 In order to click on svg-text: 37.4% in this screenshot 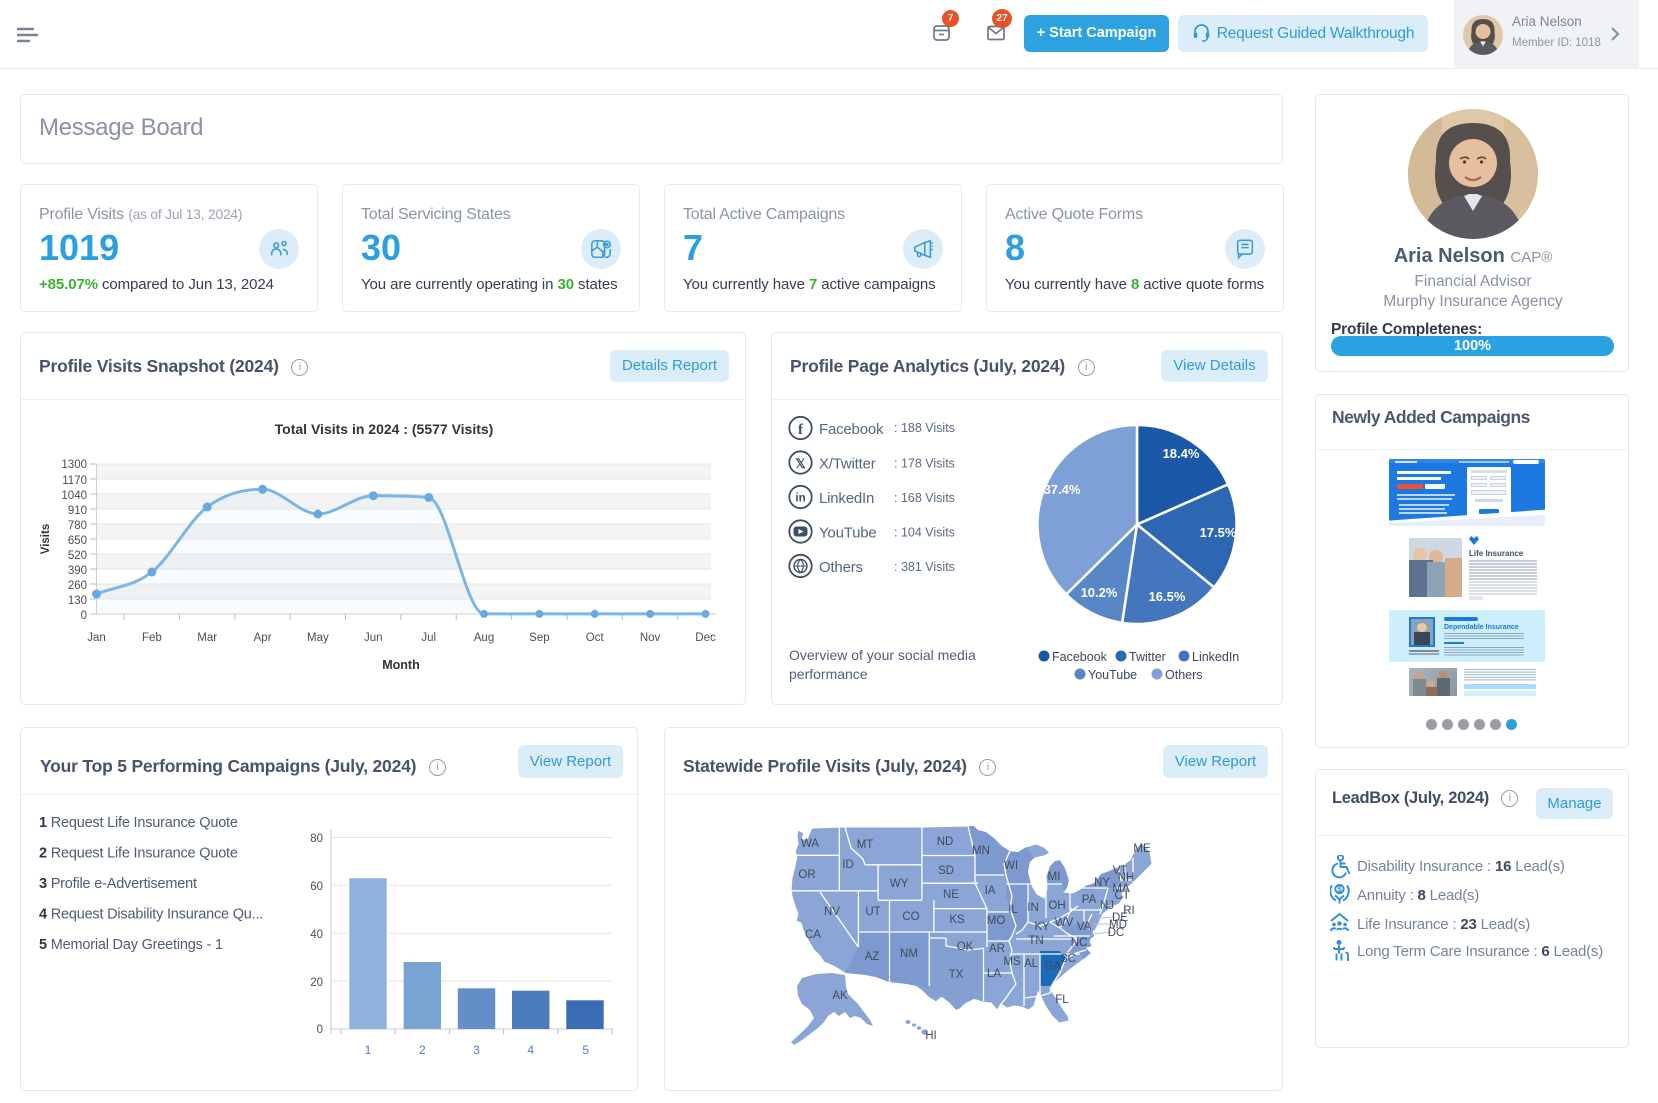, I will do `click(1062, 489)`.